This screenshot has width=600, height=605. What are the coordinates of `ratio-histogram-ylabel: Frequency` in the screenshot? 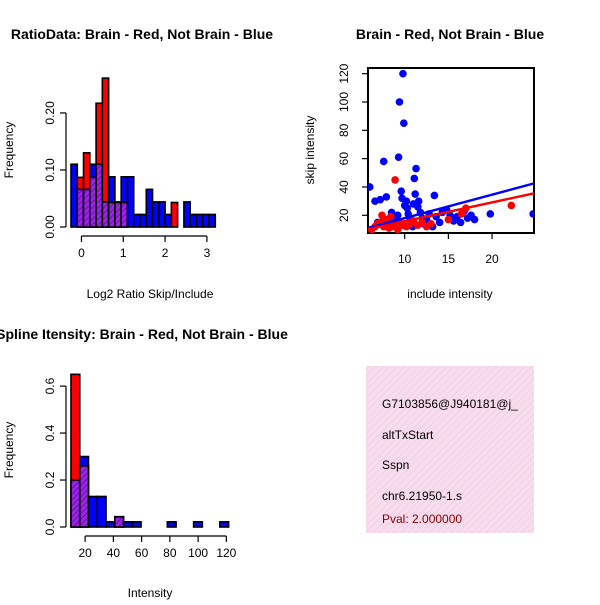 It's located at (9, 150).